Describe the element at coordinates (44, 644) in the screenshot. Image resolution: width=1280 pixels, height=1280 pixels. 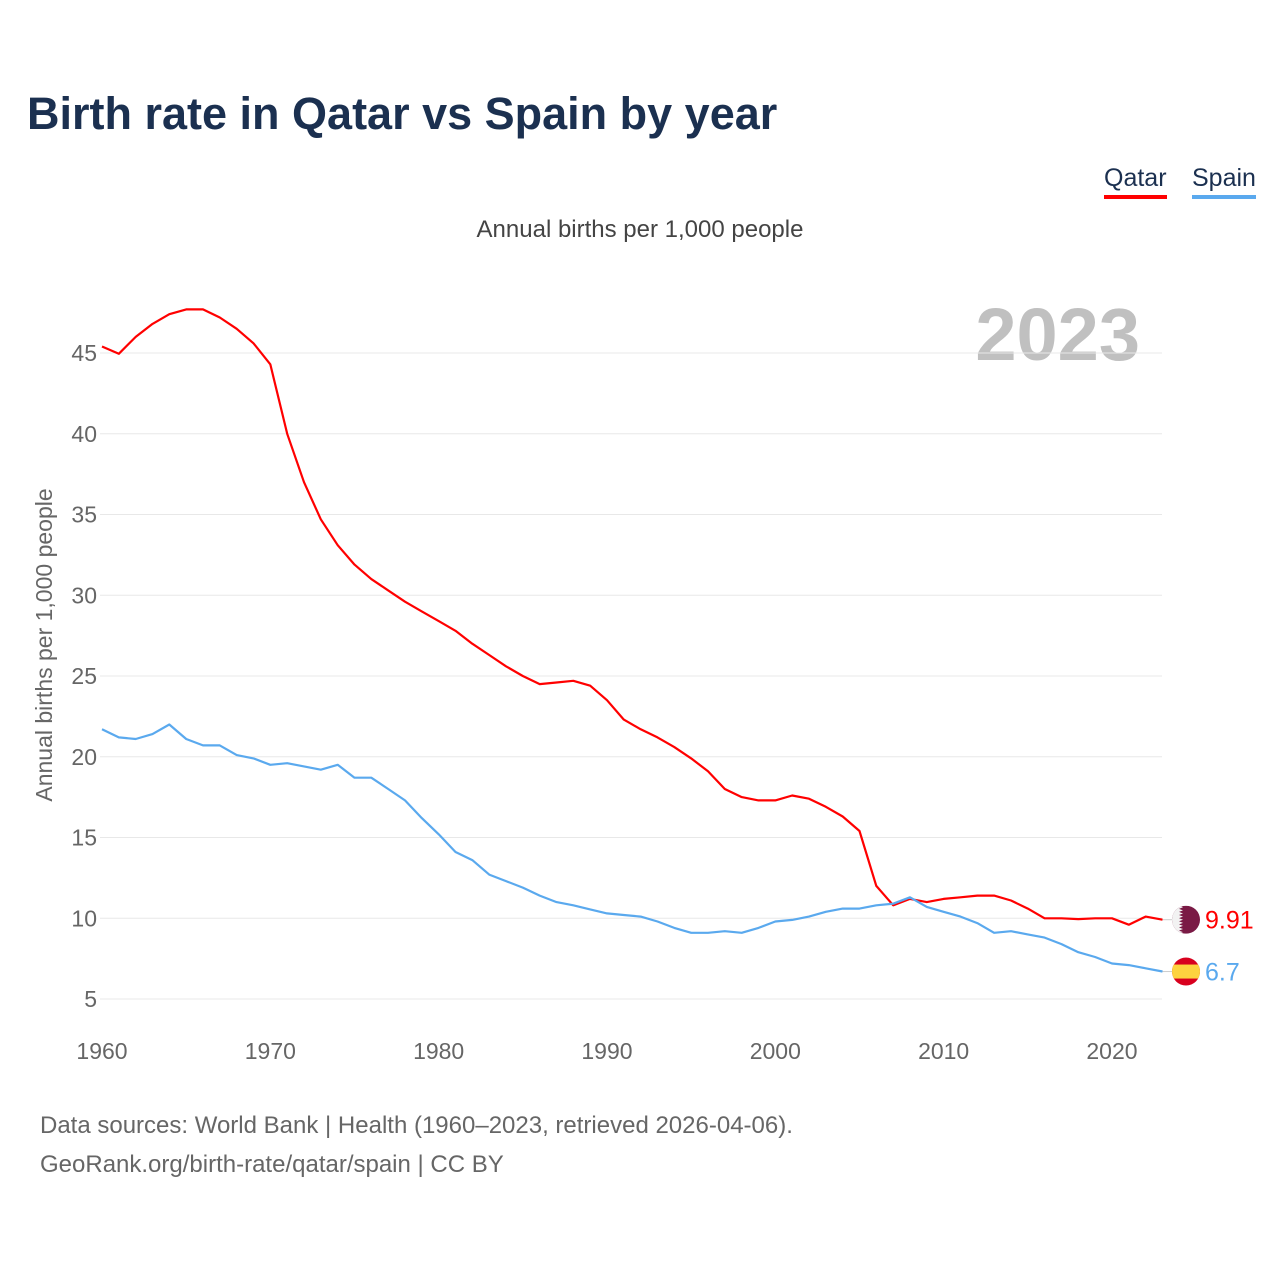
I see `y-axis-label: Annual births per 1,000 people` at that location.